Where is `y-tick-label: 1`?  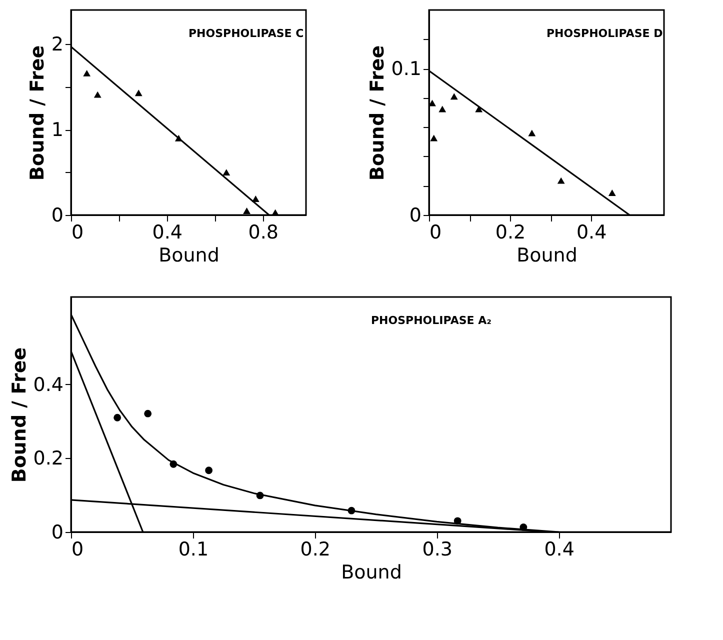 y-tick-label: 1 is located at coordinates (57, 130).